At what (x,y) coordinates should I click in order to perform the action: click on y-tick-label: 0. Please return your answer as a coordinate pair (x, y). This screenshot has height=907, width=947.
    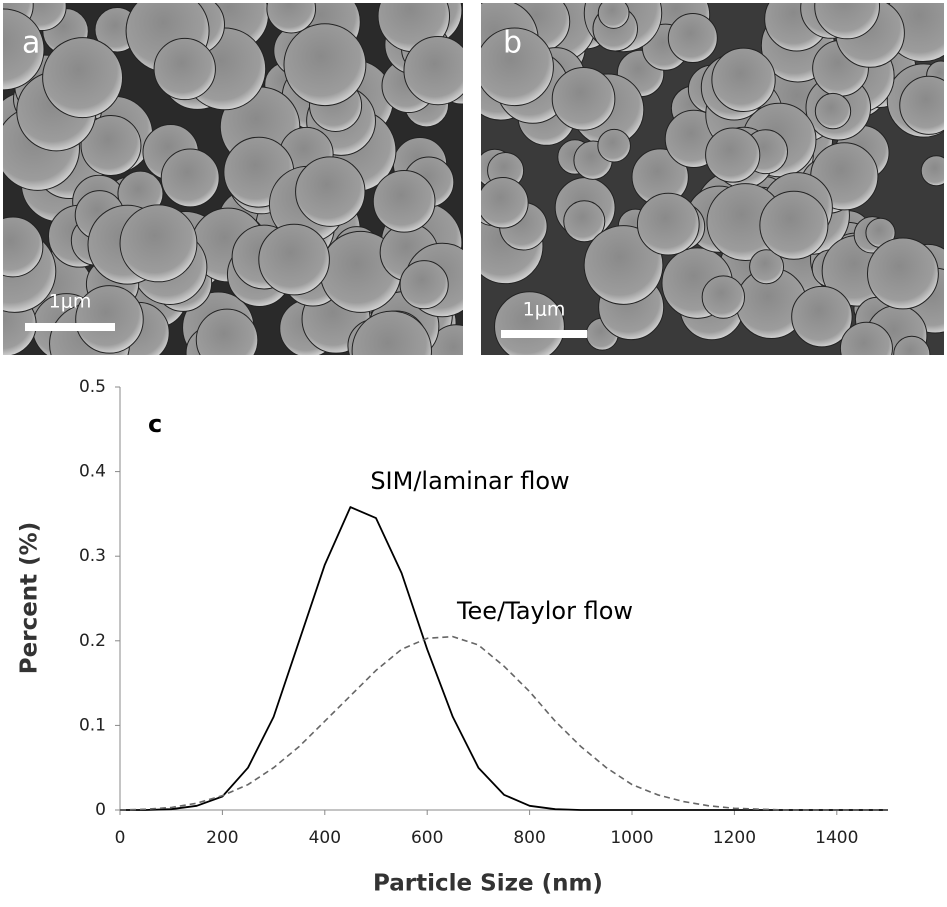
    Looking at the image, I should click on (100, 810).